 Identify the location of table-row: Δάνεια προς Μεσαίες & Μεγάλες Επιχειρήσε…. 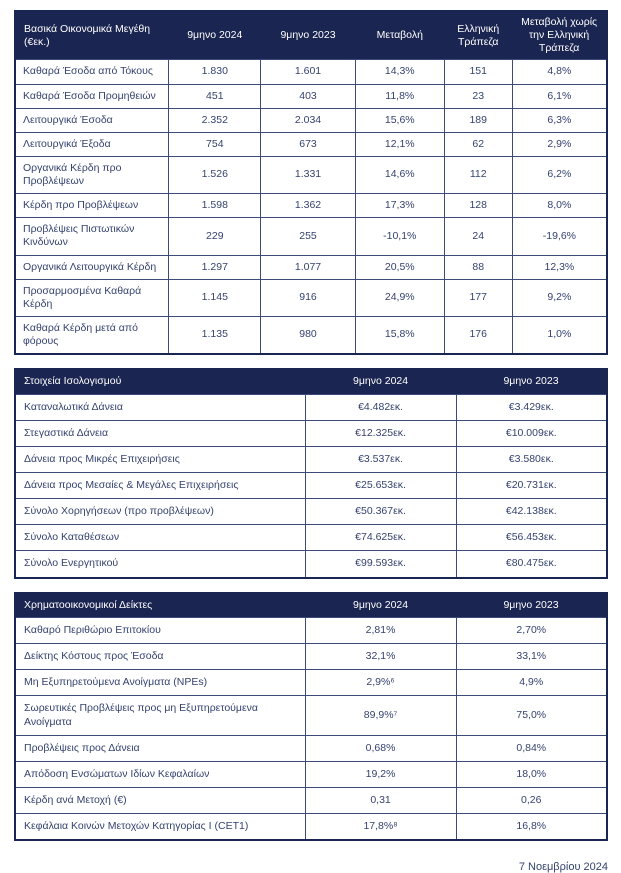
(311, 485).